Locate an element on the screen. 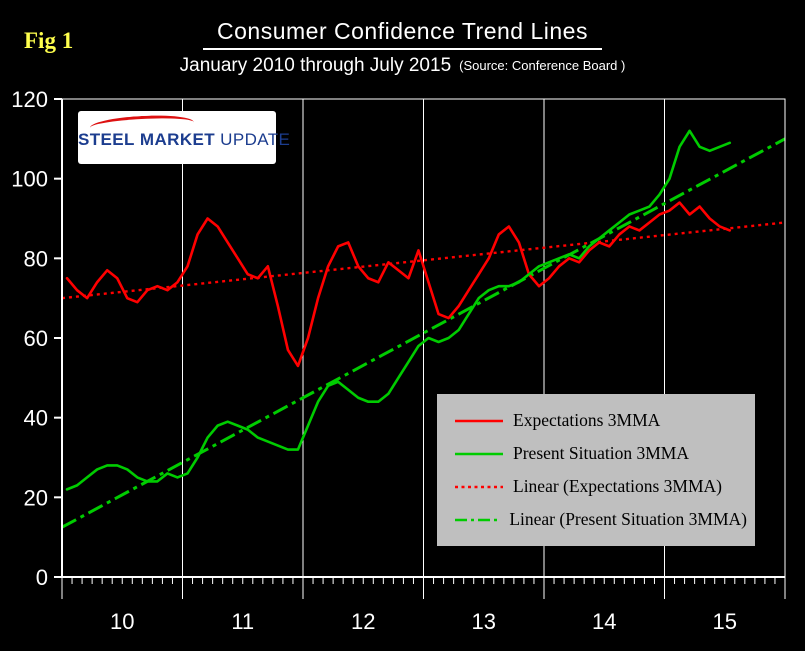  logo-text: STEEL MARKET UPDATE is located at coordinates (184, 140).